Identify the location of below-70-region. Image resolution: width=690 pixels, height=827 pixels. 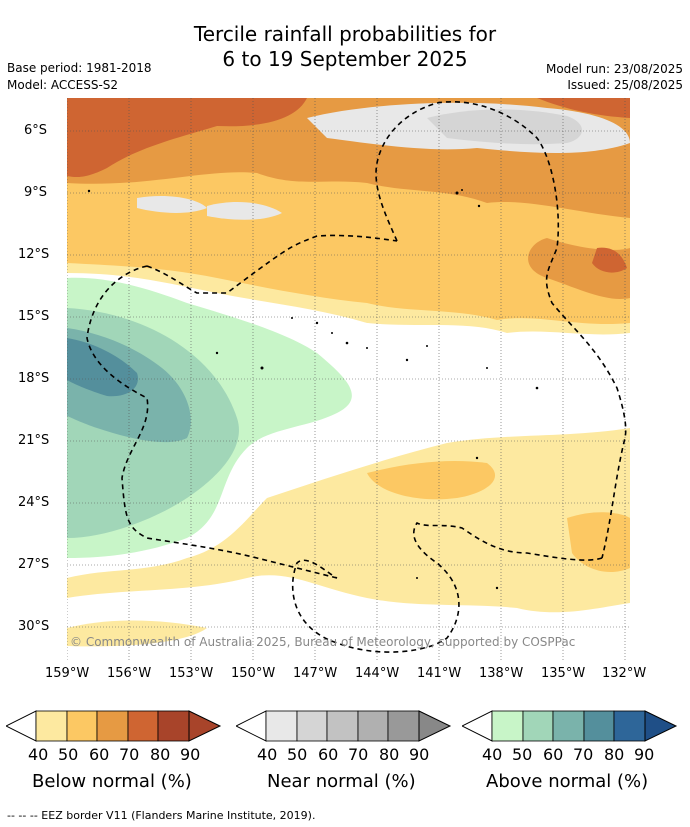
(187, 138).